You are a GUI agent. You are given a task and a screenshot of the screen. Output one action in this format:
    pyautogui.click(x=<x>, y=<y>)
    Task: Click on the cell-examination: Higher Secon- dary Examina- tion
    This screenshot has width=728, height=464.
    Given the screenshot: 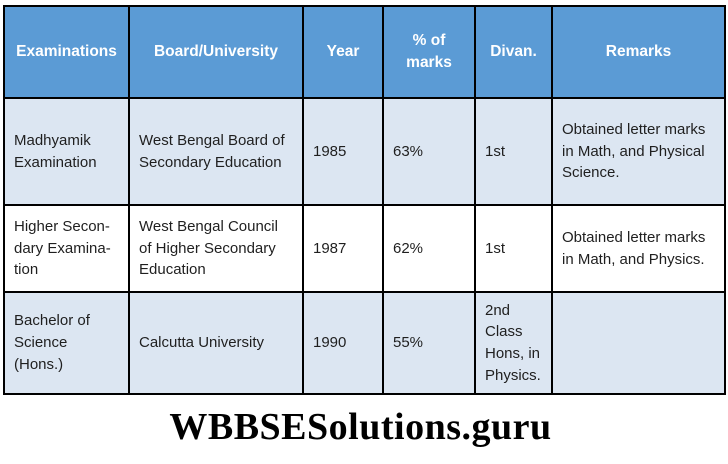 What is the action you would take?
    pyautogui.click(x=66, y=248)
    